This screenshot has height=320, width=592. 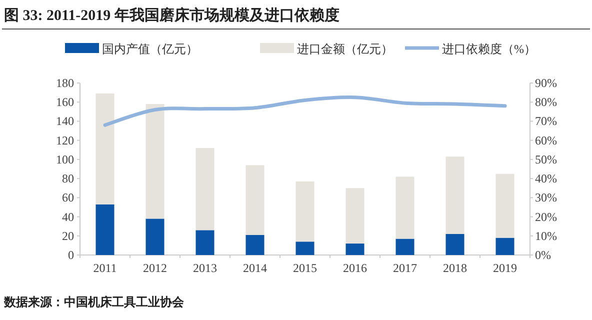 What do you see at coordinates (546, 83) in the screenshot?
I see `y2-tick-label: 90%` at bounding box center [546, 83].